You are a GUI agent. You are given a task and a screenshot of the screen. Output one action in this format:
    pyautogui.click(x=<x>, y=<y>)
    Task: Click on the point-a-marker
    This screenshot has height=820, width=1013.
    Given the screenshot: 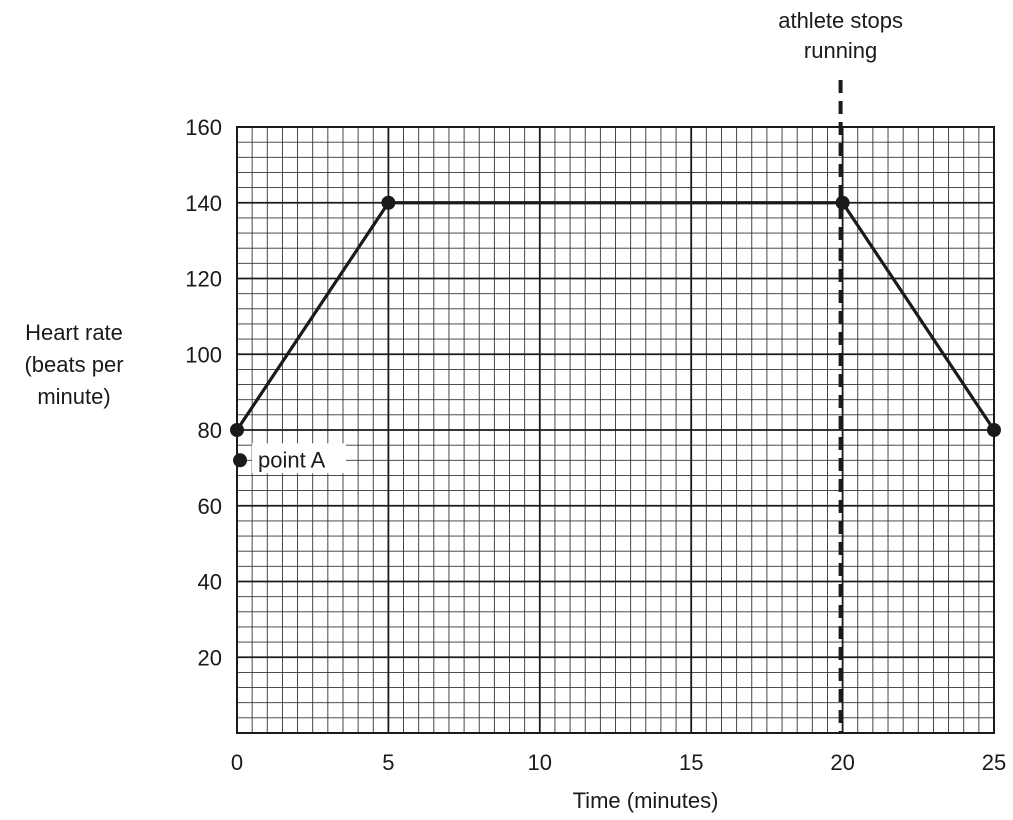 What is the action you would take?
    pyautogui.click(x=240, y=460)
    